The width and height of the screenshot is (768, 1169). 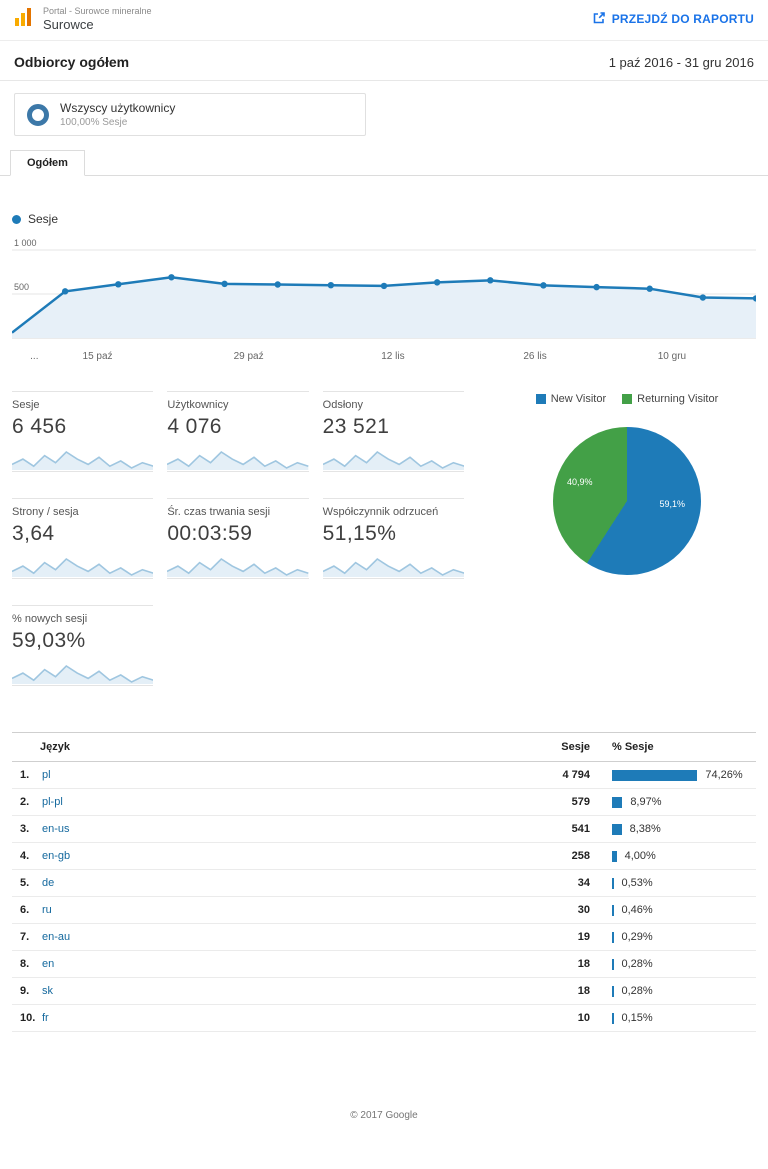 I want to click on language-link: sk, so click(x=47, y=991).